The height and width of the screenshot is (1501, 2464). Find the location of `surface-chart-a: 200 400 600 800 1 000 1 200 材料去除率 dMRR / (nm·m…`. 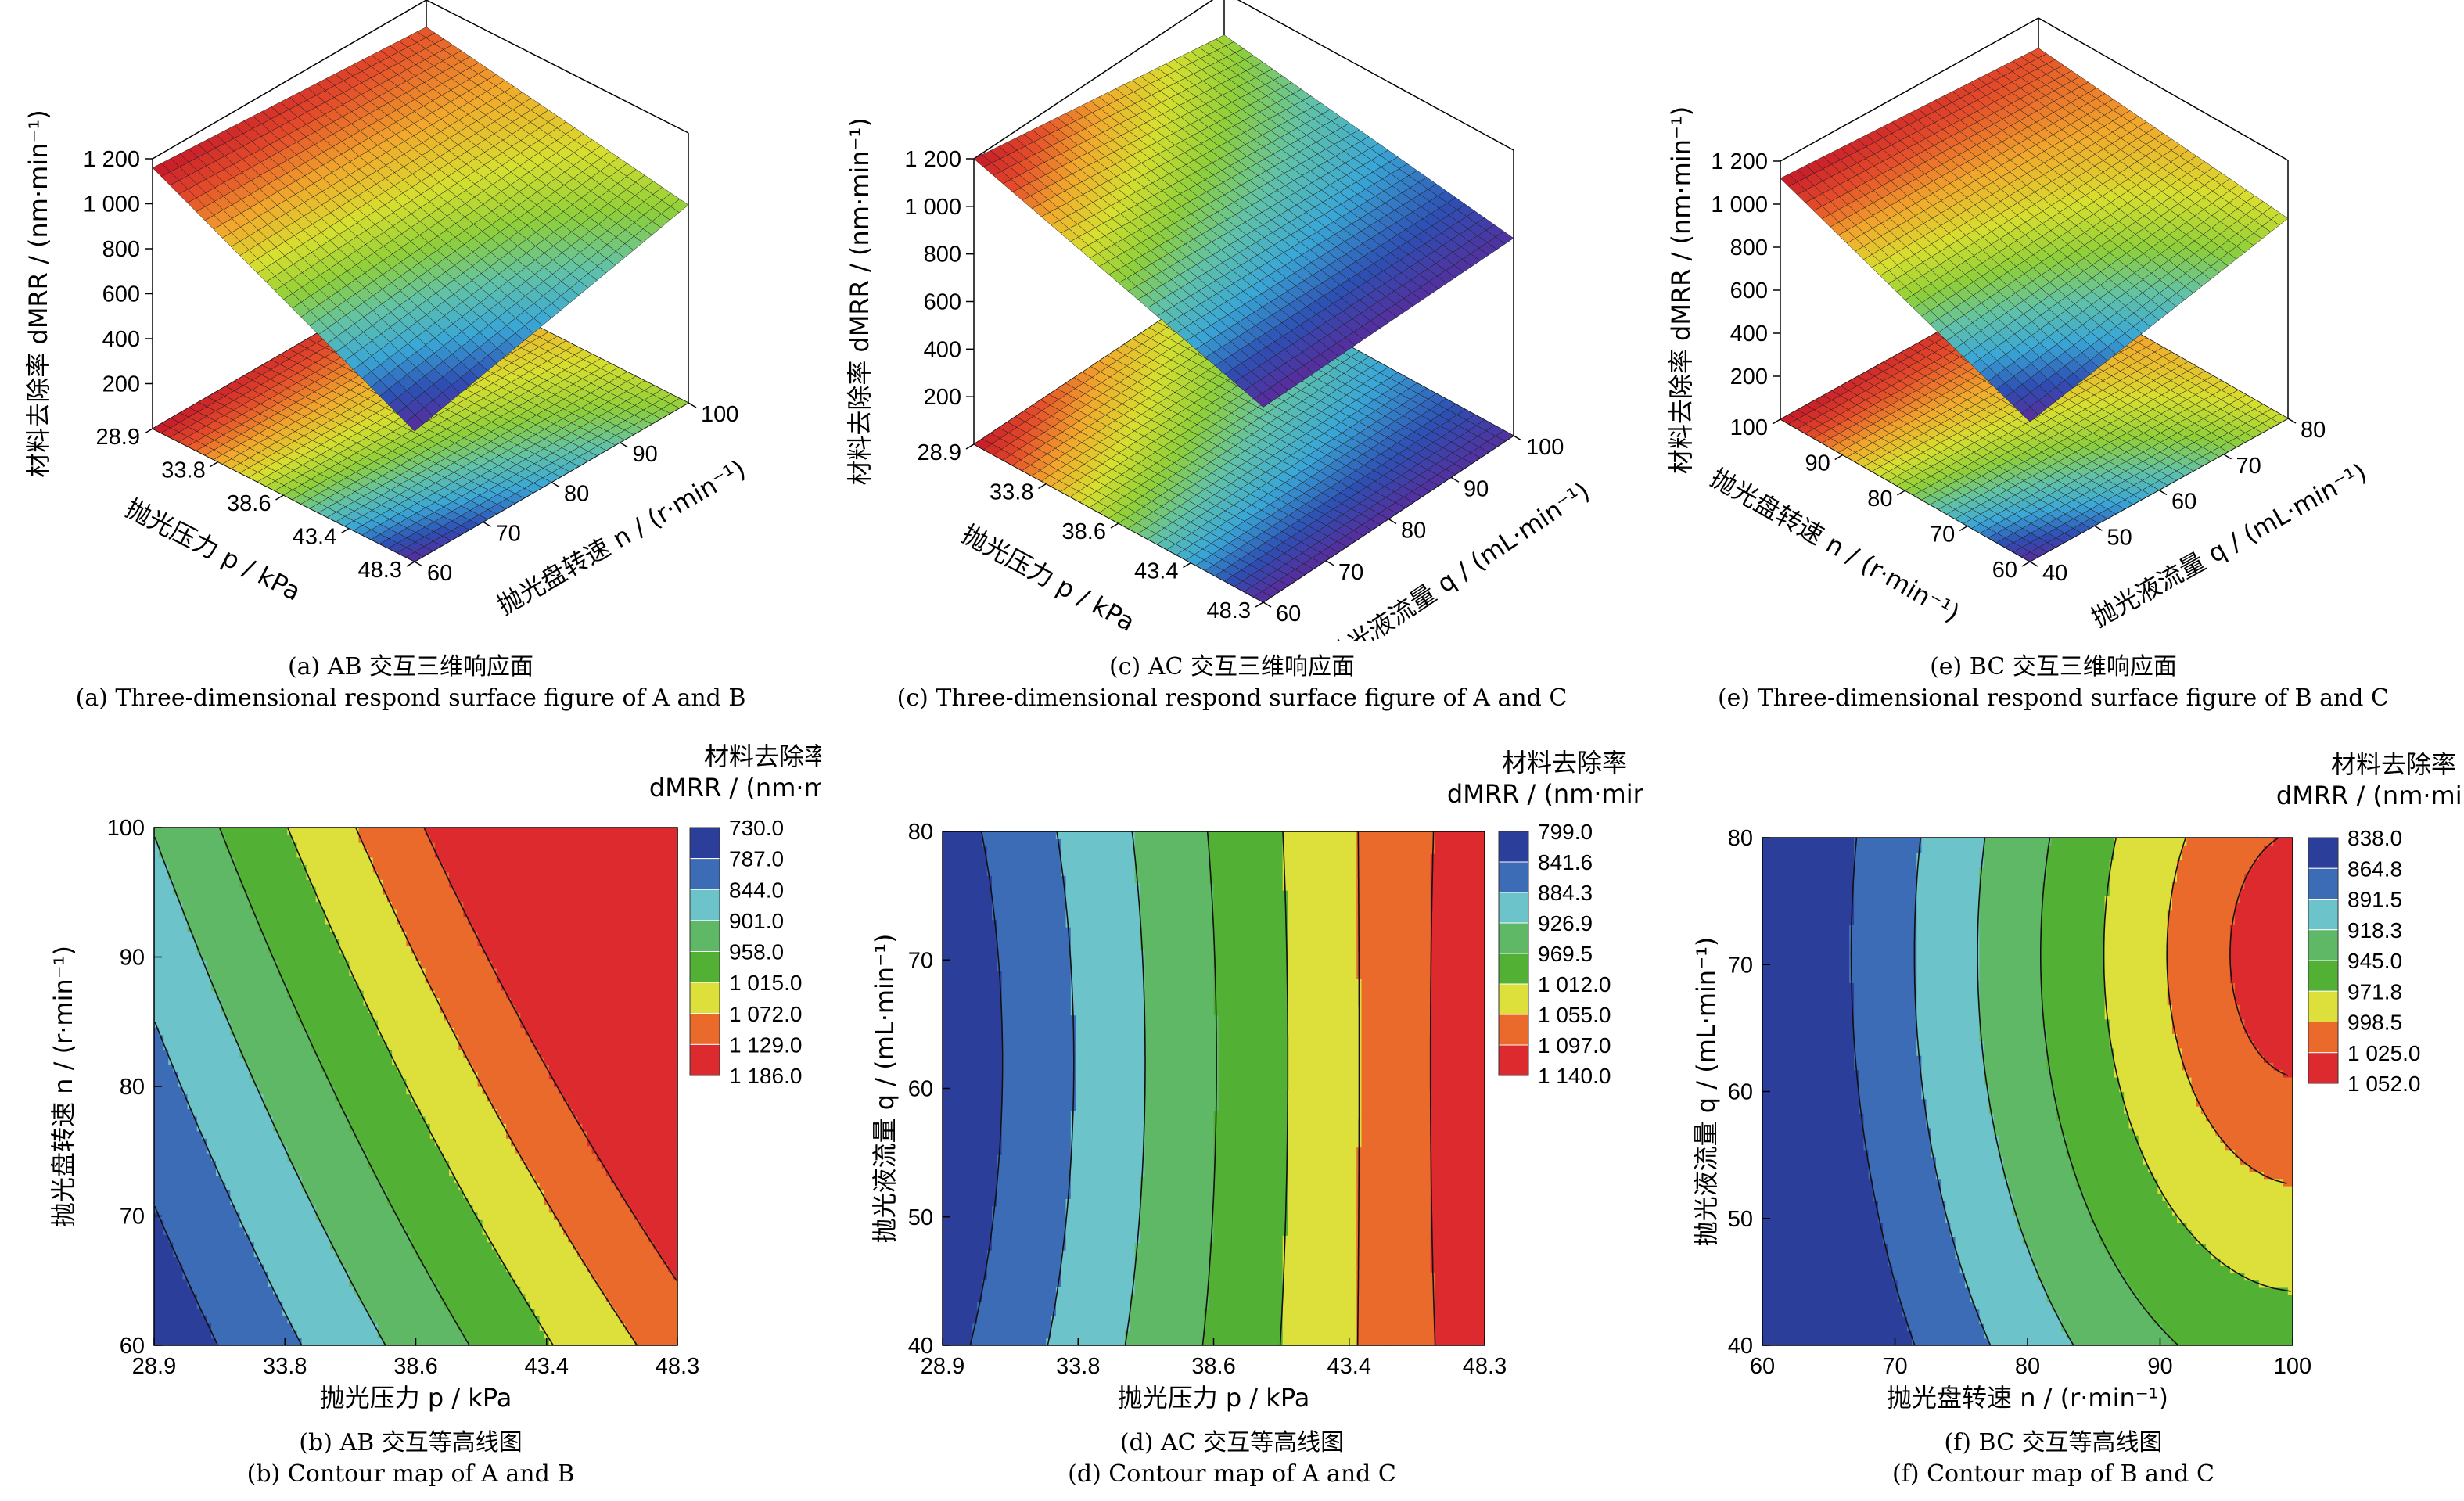

surface-chart-a: 200 400 600 800 1 000 1 200 材料去除率 dMRR / (nm·m… is located at coordinates (387, 310).